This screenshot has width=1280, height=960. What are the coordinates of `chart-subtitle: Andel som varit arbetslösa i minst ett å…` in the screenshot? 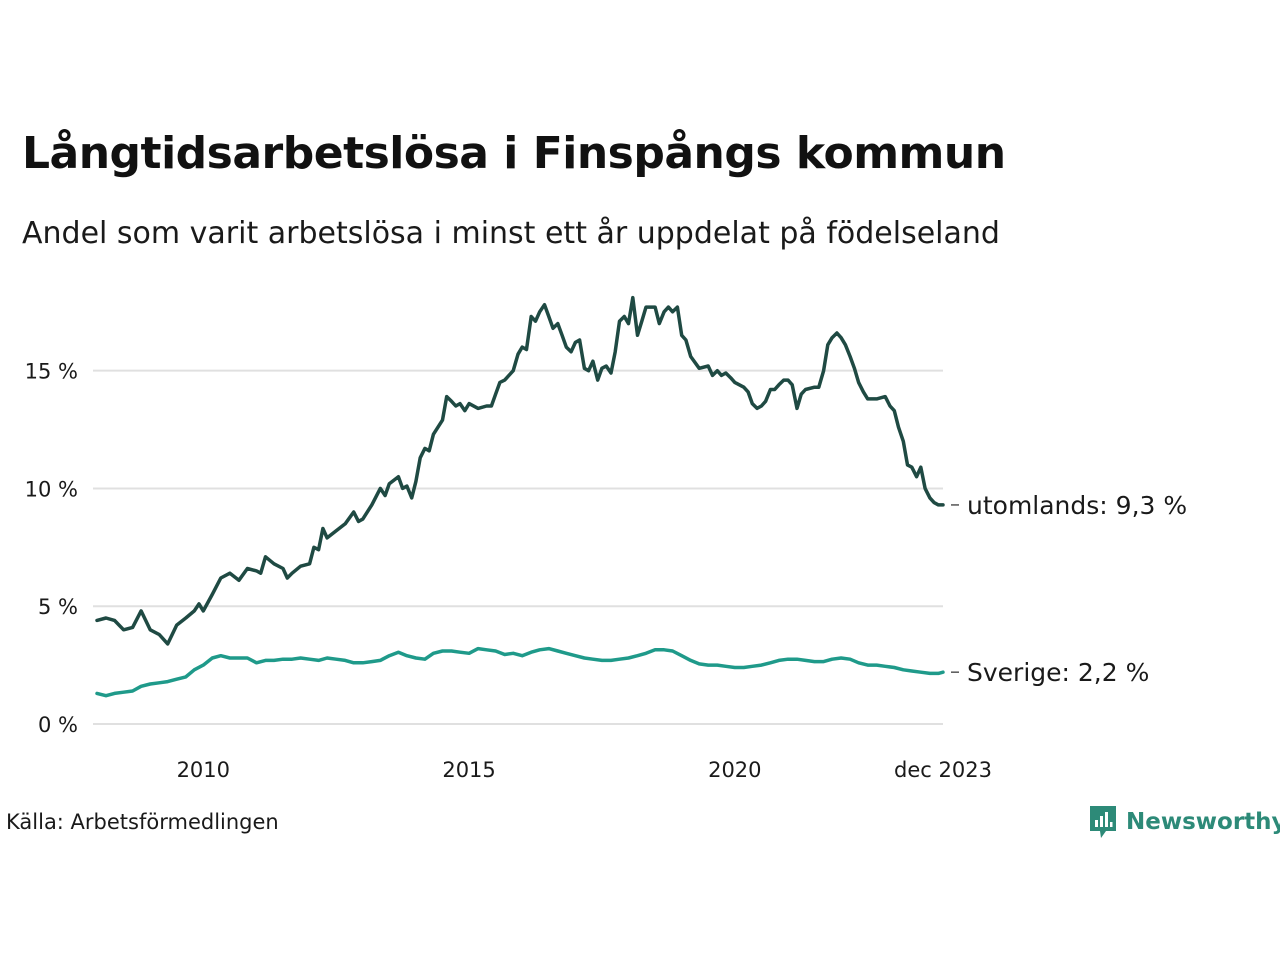 It's located at (511, 233).